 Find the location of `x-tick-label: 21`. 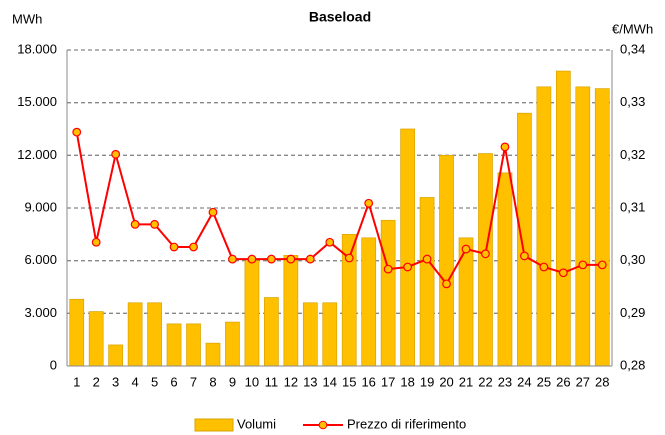

x-tick-label: 21 is located at coordinates (466, 381).